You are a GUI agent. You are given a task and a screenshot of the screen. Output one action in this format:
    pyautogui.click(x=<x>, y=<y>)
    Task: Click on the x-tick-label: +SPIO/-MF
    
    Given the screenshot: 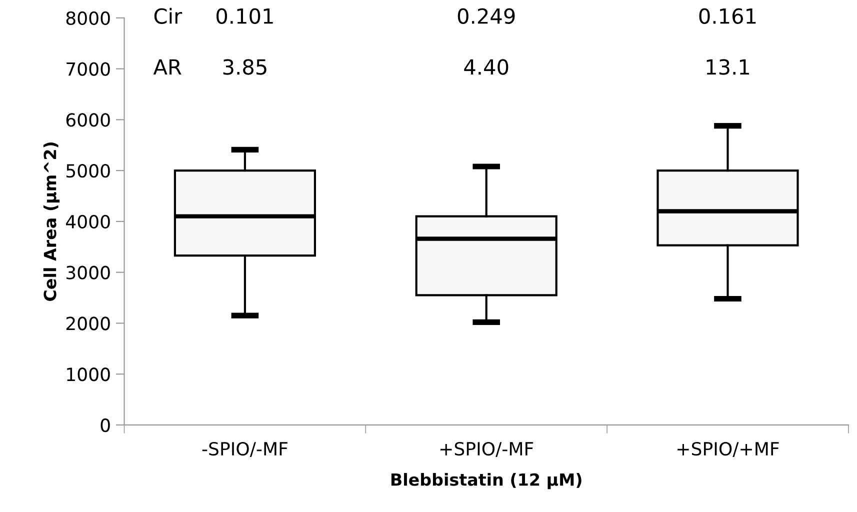 What is the action you would take?
    pyautogui.click(x=487, y=450)
    